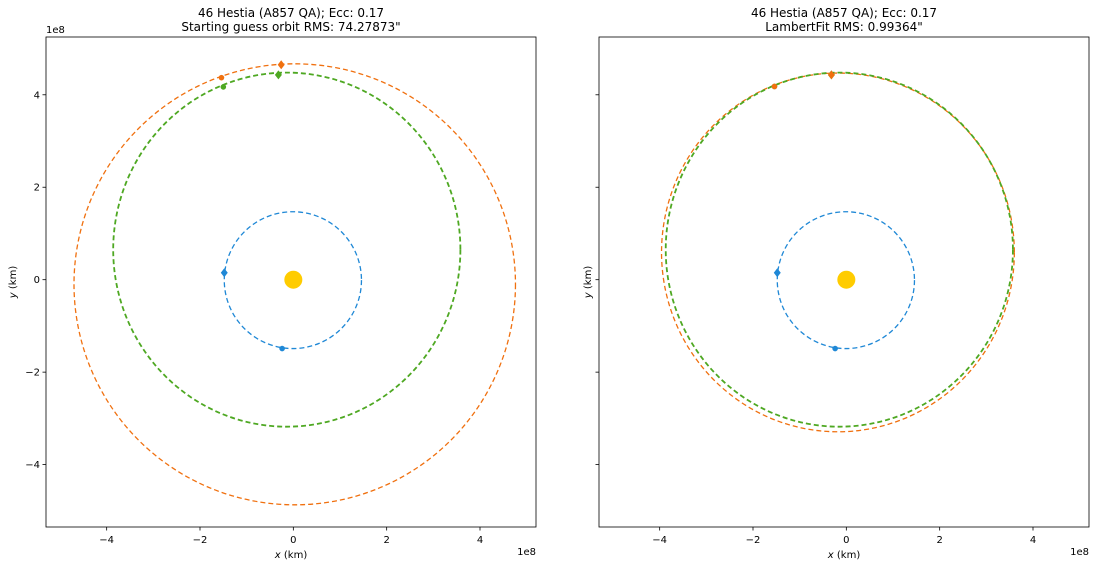 Image resolution: width=1096 pixels, height=568 pixels. I want to click on chart-title-line2: LambertFit RMS: 0.99364", so click(844, 27).